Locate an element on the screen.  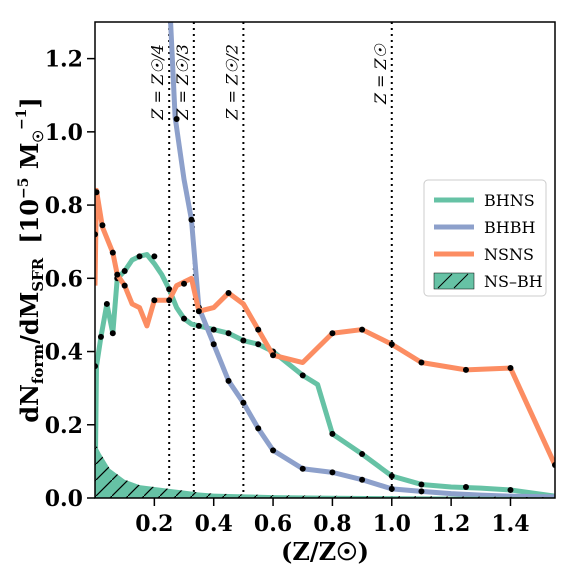
svg-text:dNform/dMSFR[10−5 M☉−1]: dNform/dMSFR [10−5 M☉−1] is located at coordinates (30, 260).